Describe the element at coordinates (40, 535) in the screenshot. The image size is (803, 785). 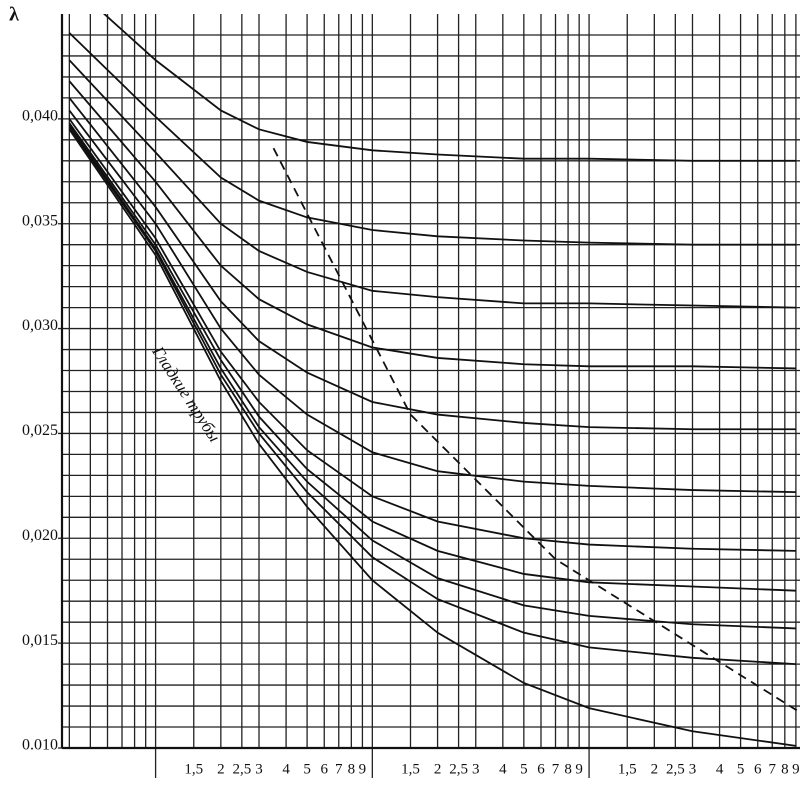
I see `y-tick-label: 0,020` at that location.